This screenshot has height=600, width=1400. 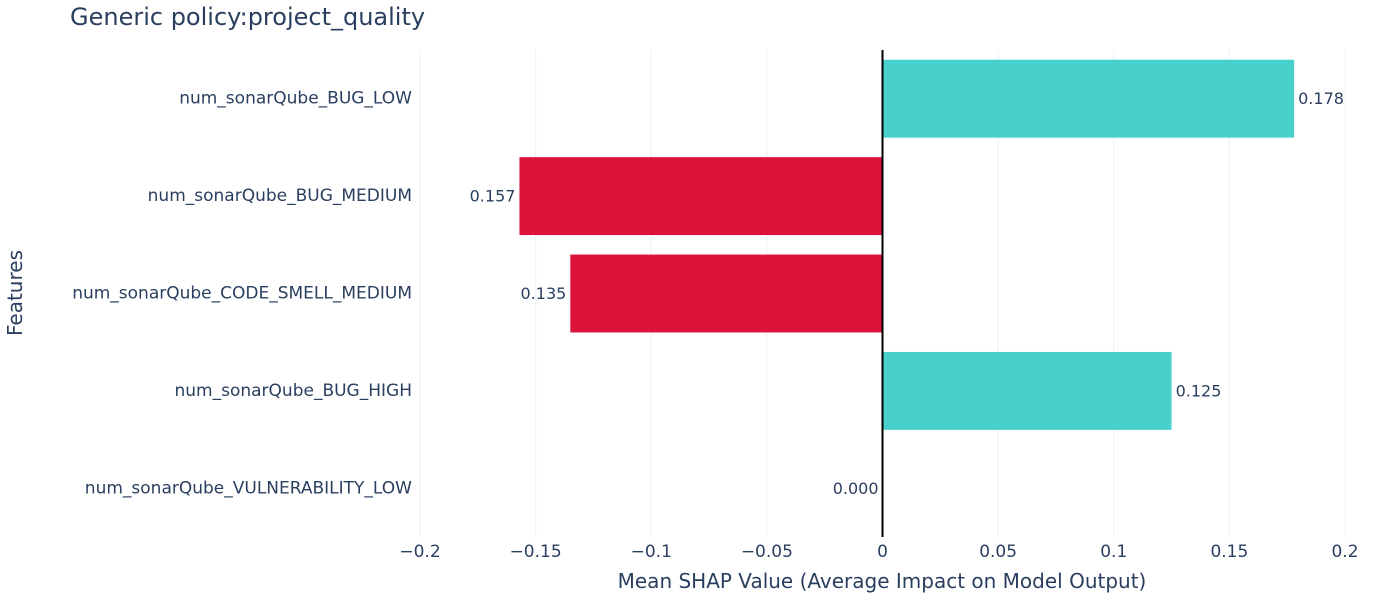 What do you see at coordinates (1113, 552) in the screenshot?
I see `x-tick-label-6: 0.1` at bounding box center [1113, 552].